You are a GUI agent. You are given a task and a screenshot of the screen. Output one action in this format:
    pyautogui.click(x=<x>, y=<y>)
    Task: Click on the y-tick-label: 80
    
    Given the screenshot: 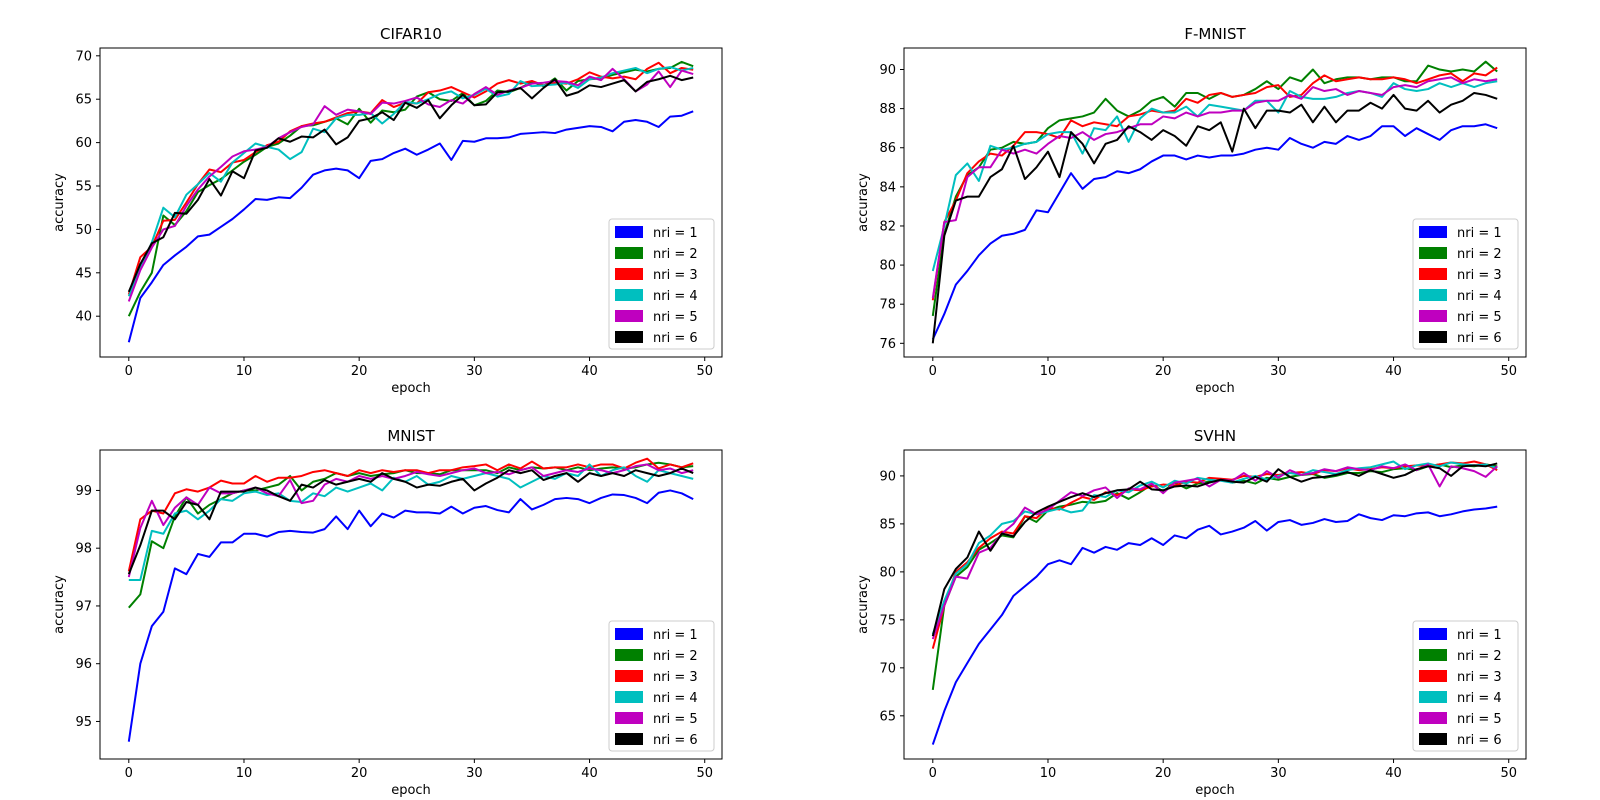 What is the action you would take?
    pyautogui.click(x=887, y=266)
    